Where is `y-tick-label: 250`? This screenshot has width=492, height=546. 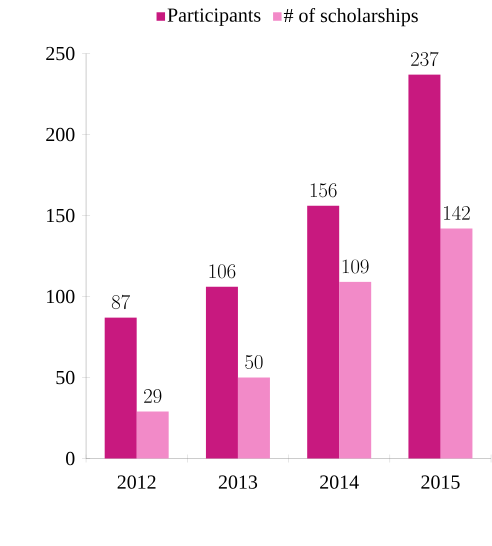
y-tick-label: 250 is located at coordinates (60, 53).